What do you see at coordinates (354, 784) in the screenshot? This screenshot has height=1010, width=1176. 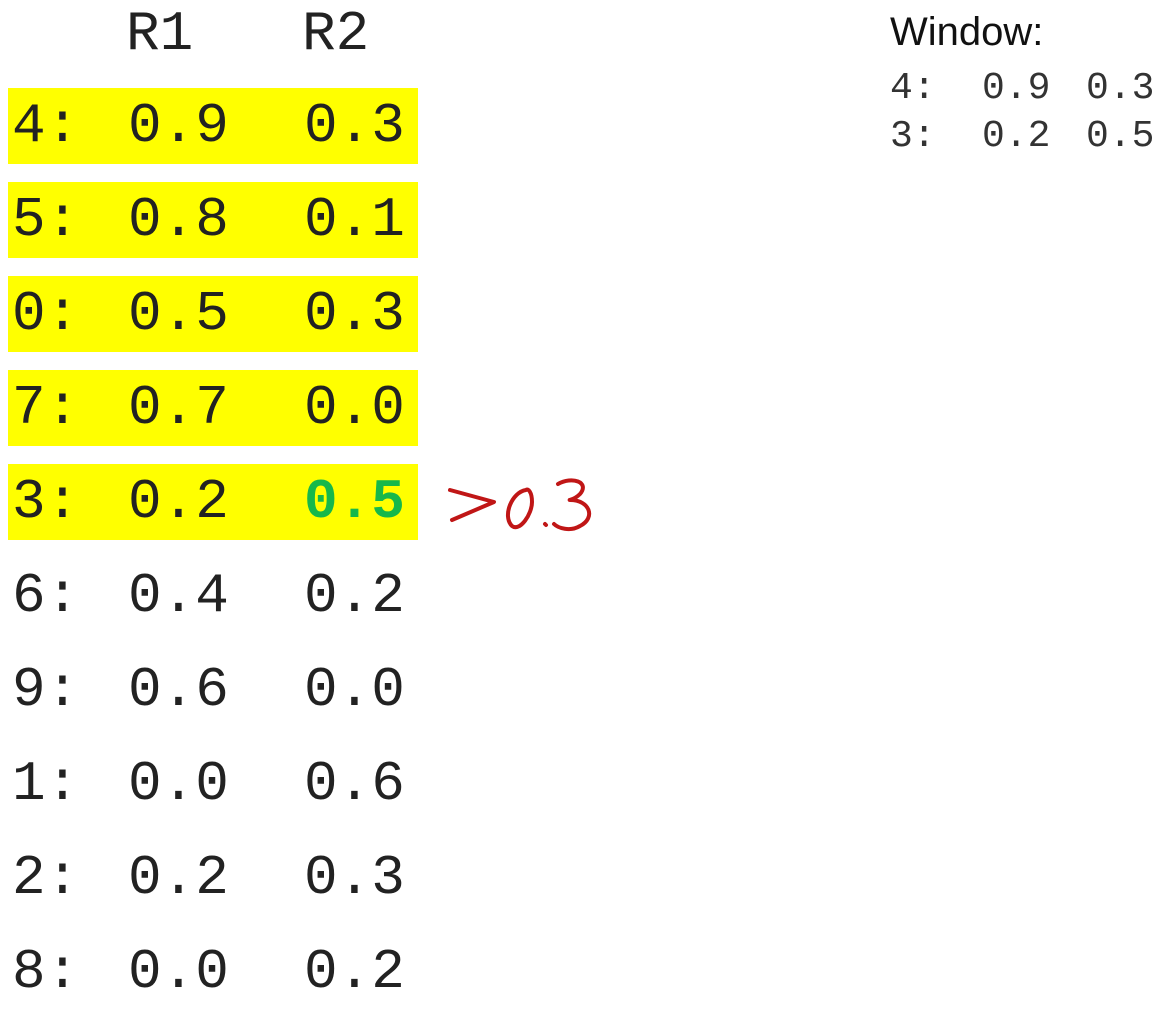 I see `r2-value: 0.6` at bounding box center [354, 784].